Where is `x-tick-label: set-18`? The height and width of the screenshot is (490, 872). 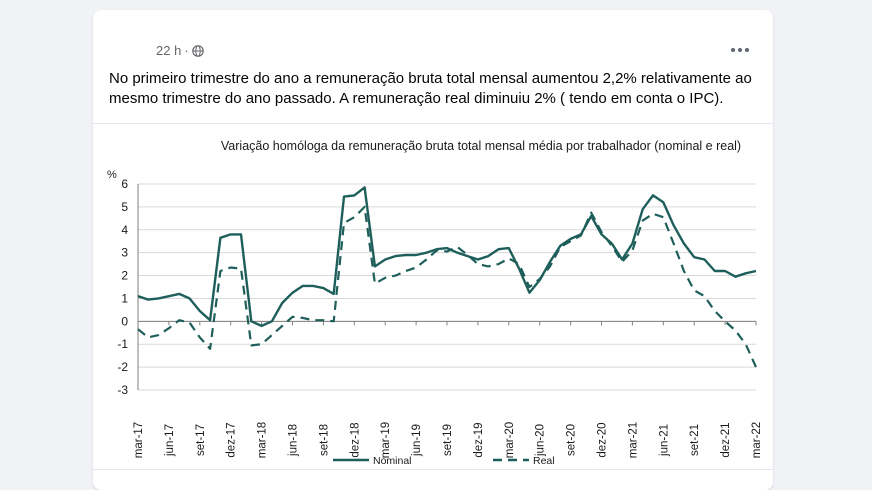
x-tick-label: set-18 is located at coordinates (324, 440).